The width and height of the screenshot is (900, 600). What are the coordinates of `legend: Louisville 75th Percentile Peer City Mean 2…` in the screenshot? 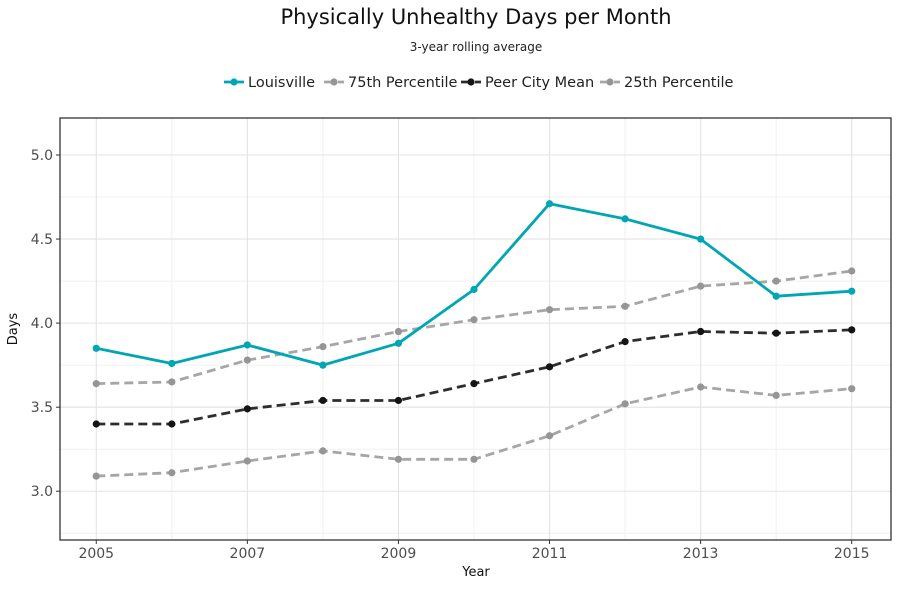 It's located at (479, 83).